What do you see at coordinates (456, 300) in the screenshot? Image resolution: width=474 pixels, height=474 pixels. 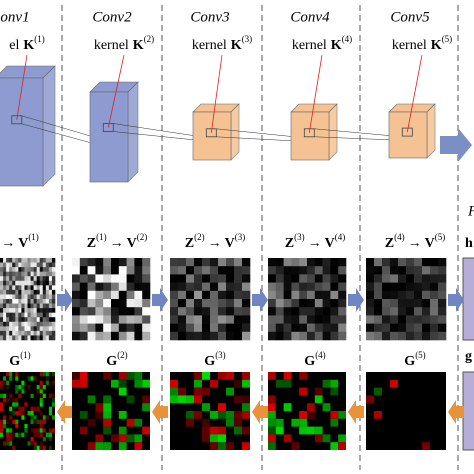 I see `forward-arrow` at bounding box center [456, 300].